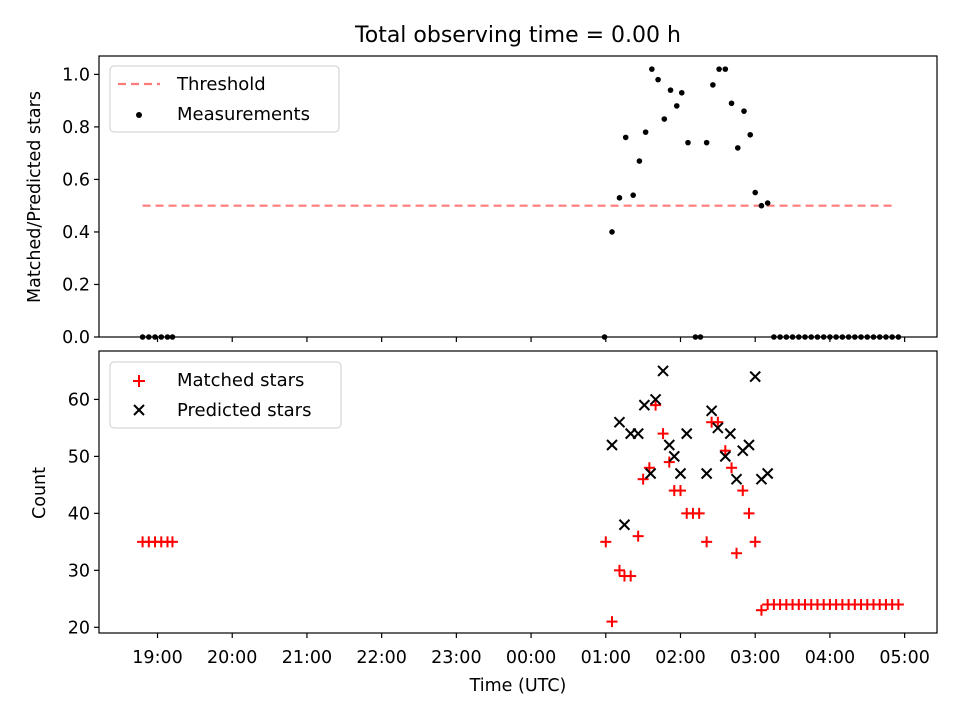  I want to click on bottom-y-ticks: 20 30 40 50 60, so click(83, 514).